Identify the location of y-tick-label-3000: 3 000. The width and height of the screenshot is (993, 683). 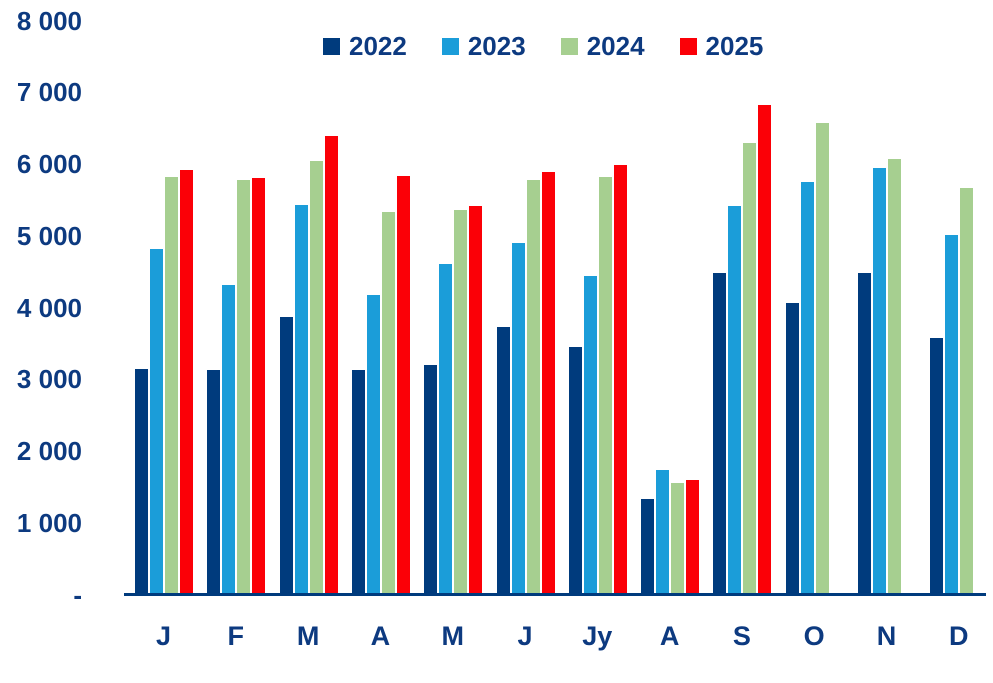
(49, 379).